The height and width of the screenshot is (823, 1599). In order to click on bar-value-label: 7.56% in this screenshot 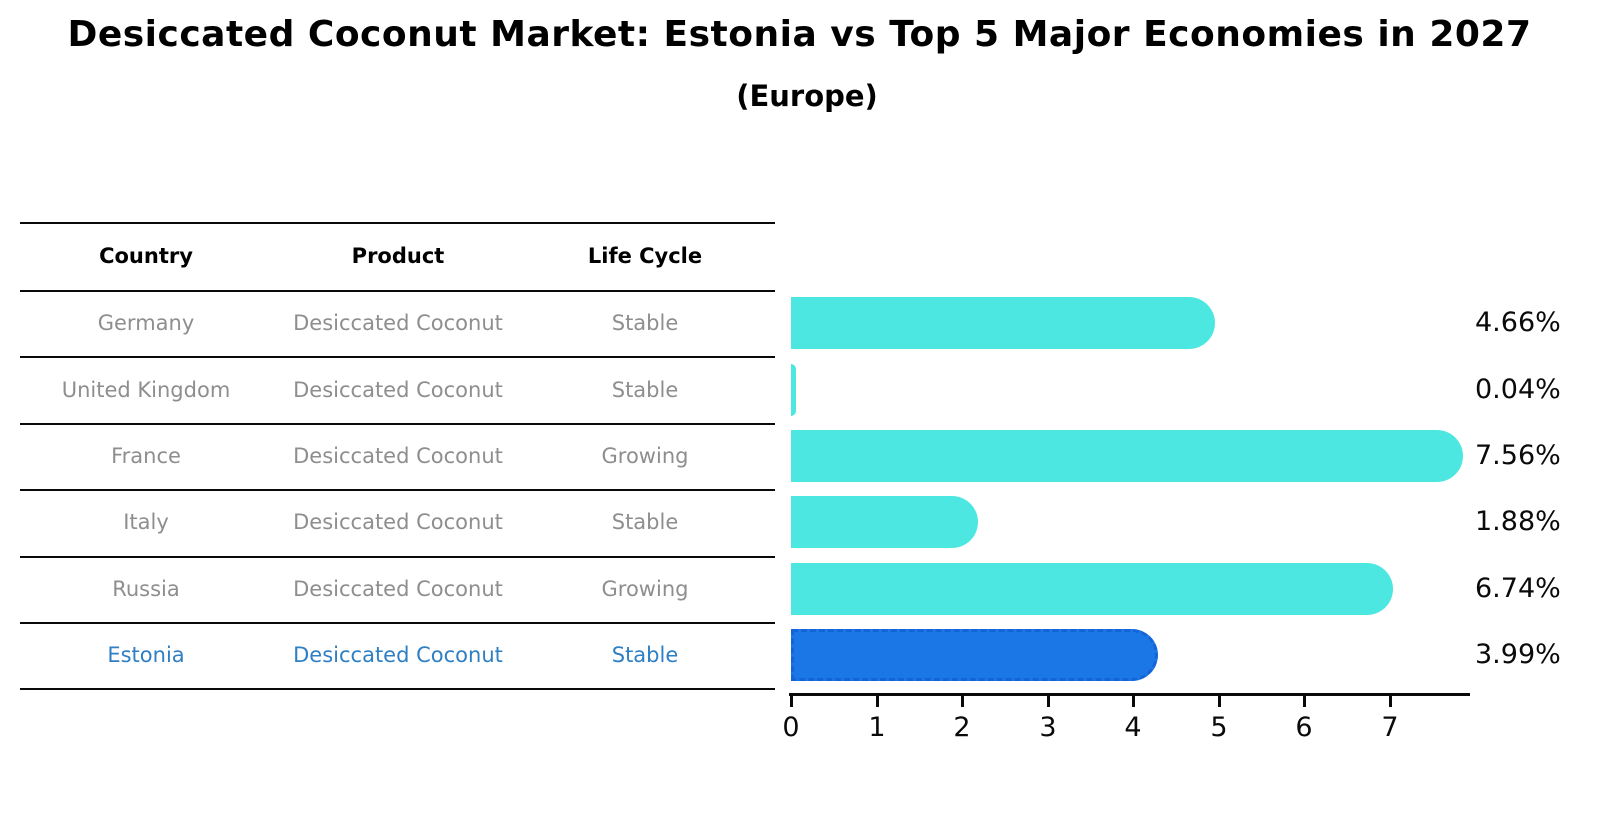, I will do `click(1518, 455)`.